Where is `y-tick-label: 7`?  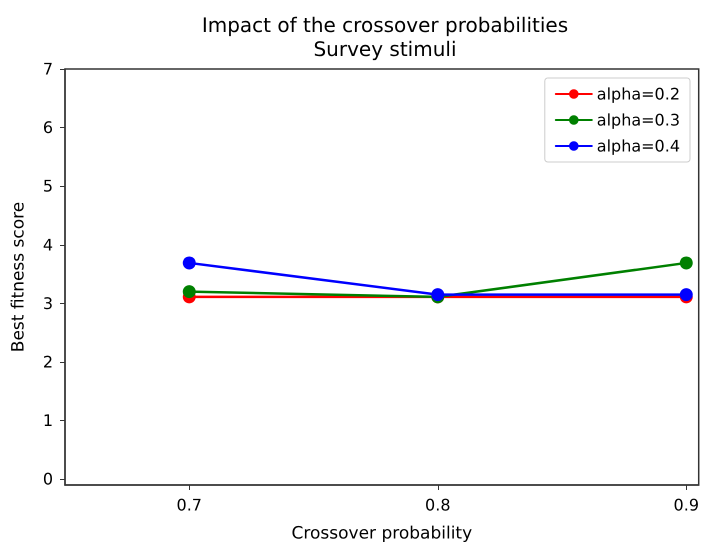
y-tick-label: 7 is located at coordinates (47, 69).